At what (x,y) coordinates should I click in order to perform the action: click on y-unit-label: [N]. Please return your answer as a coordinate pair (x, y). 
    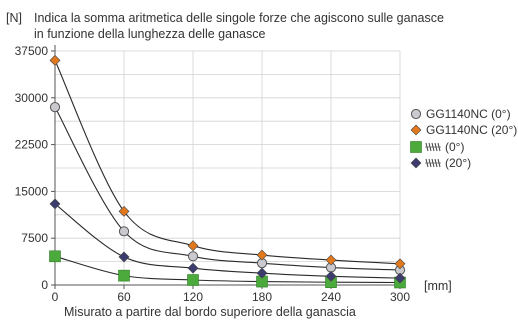
    Looking at the image, I should click on (14, 18).